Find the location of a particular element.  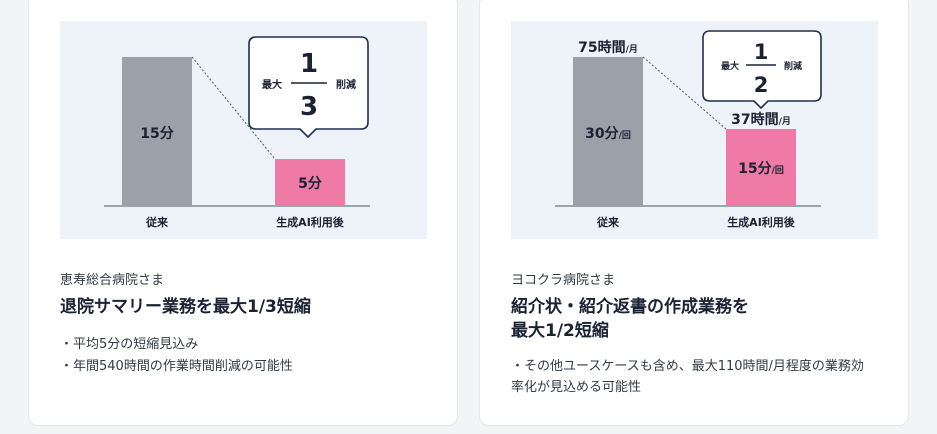

bullet-item: 年間540時間の作業時間削減の可能性 is located at coordinates (240, 367).